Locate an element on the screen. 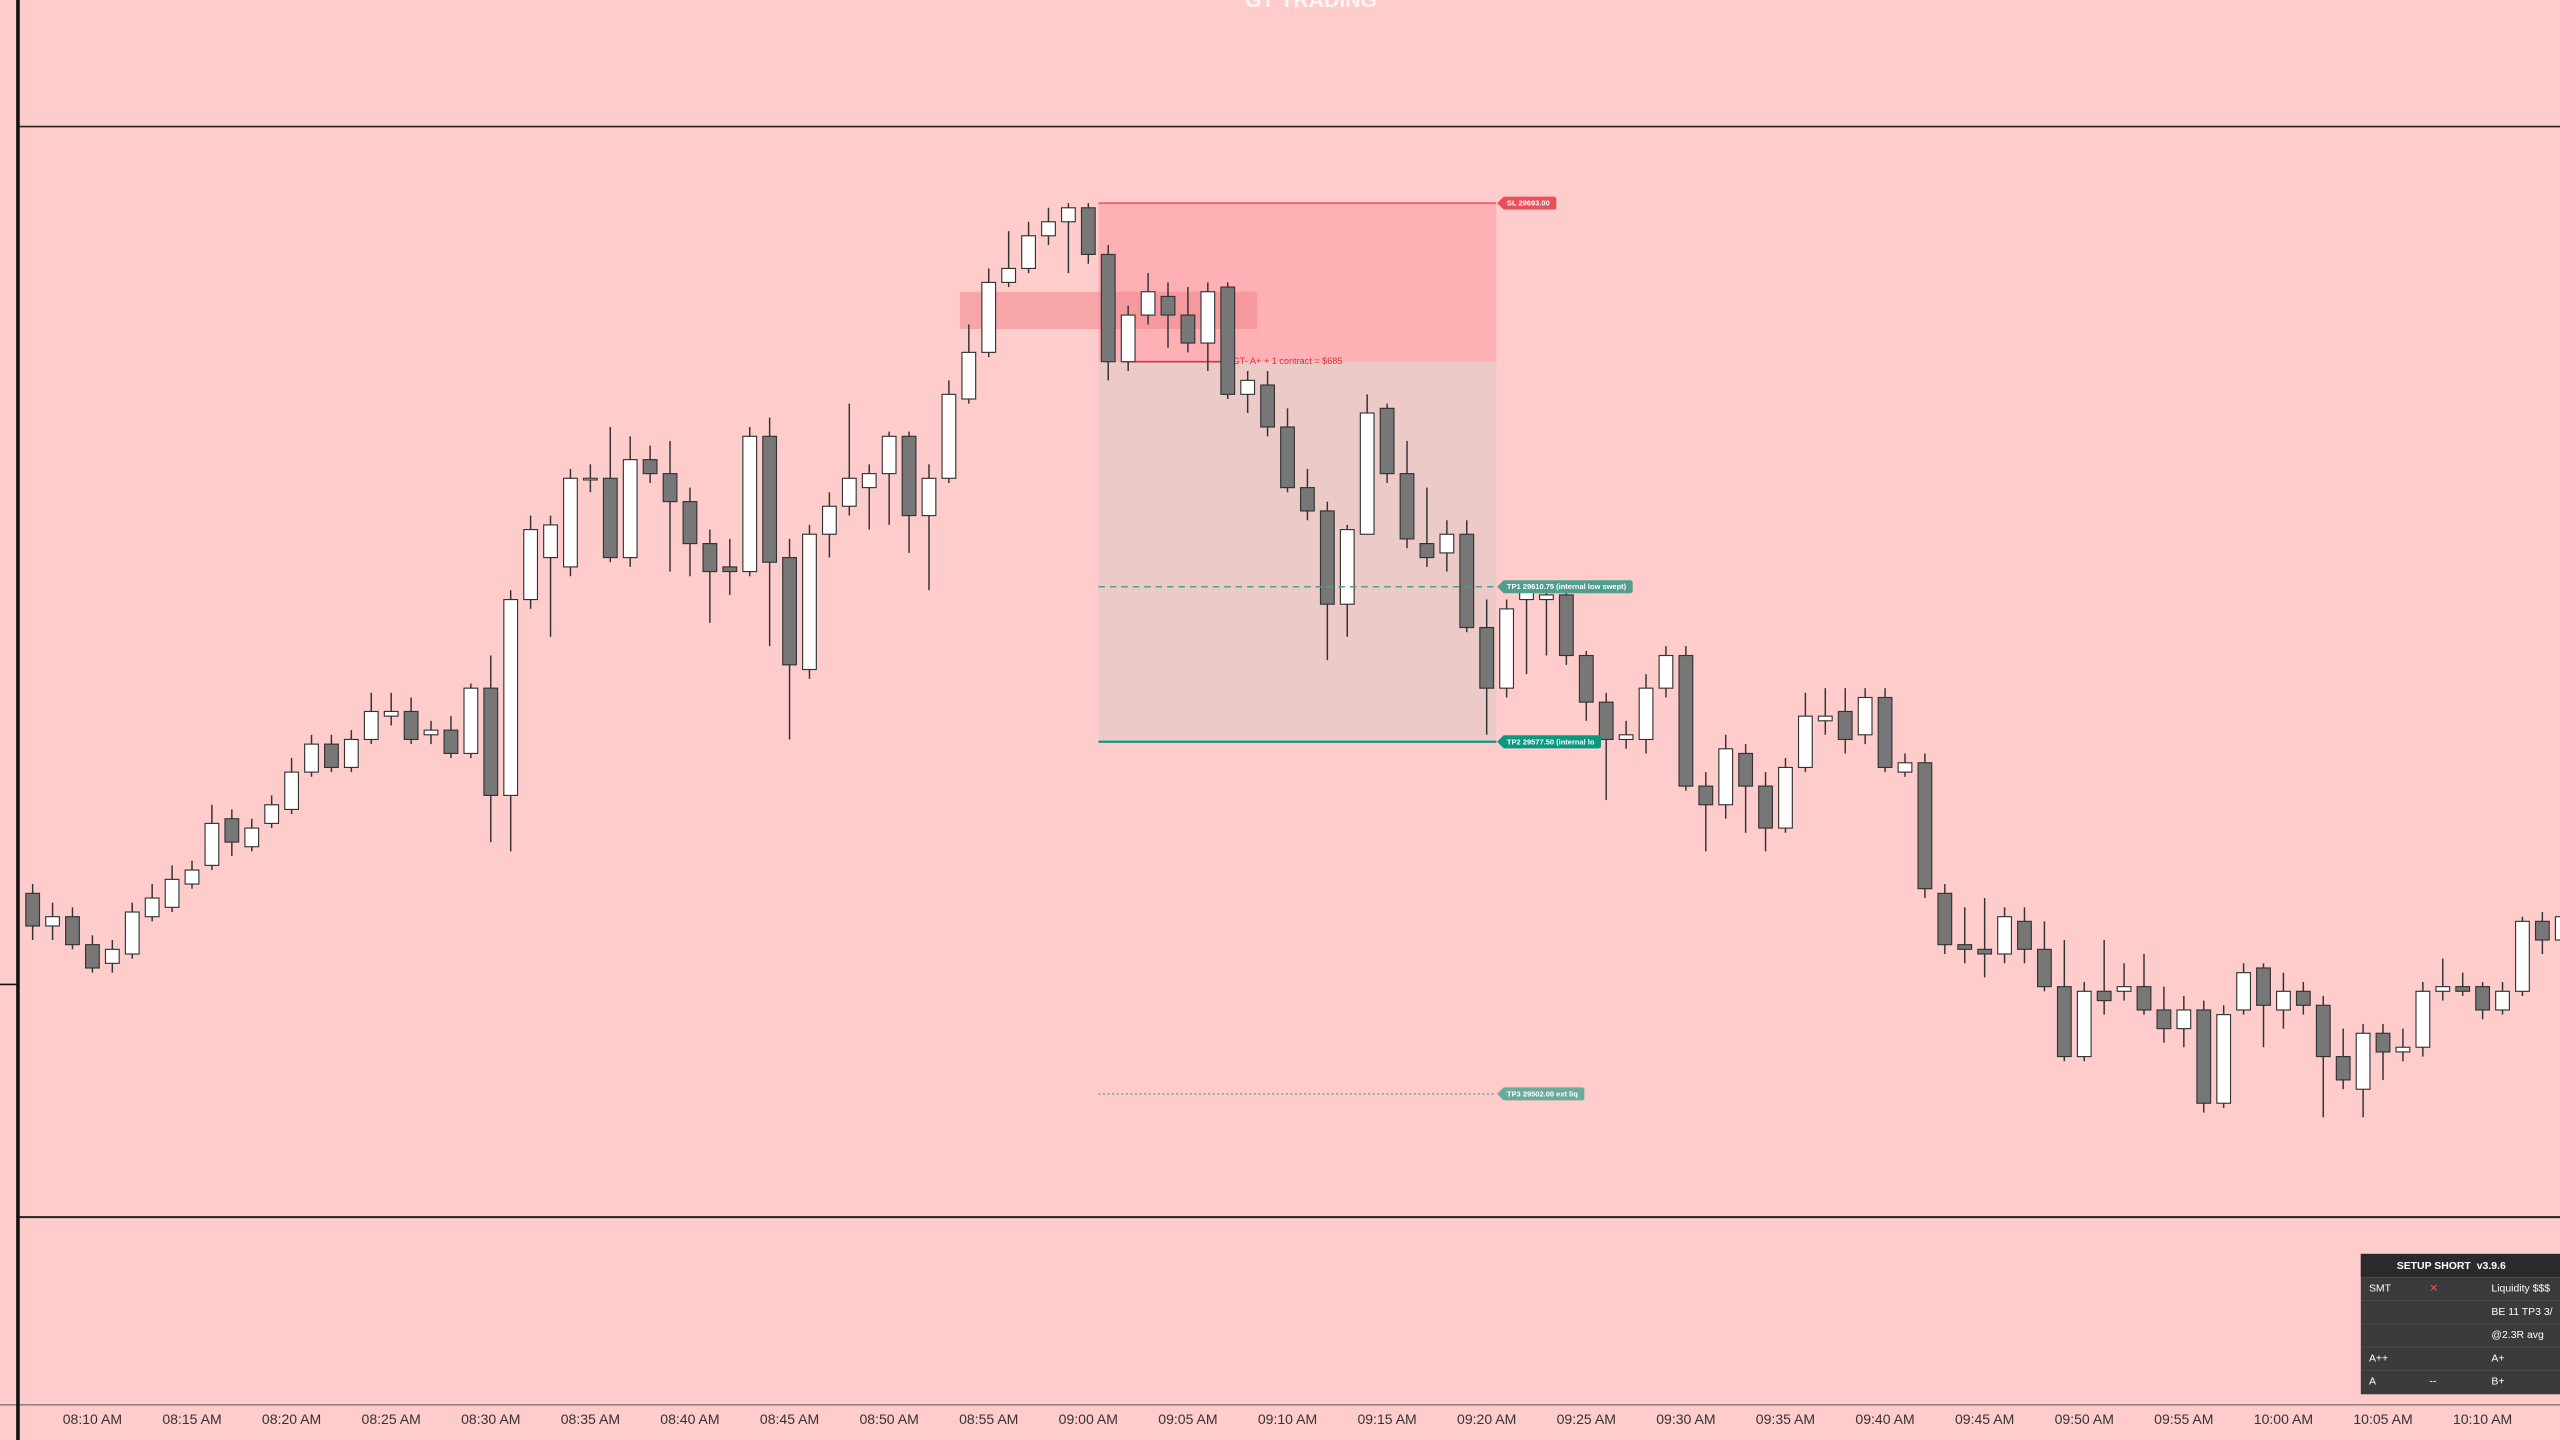  x-tick-label: 09:10 AM is located at coordinates (1287, 1419).